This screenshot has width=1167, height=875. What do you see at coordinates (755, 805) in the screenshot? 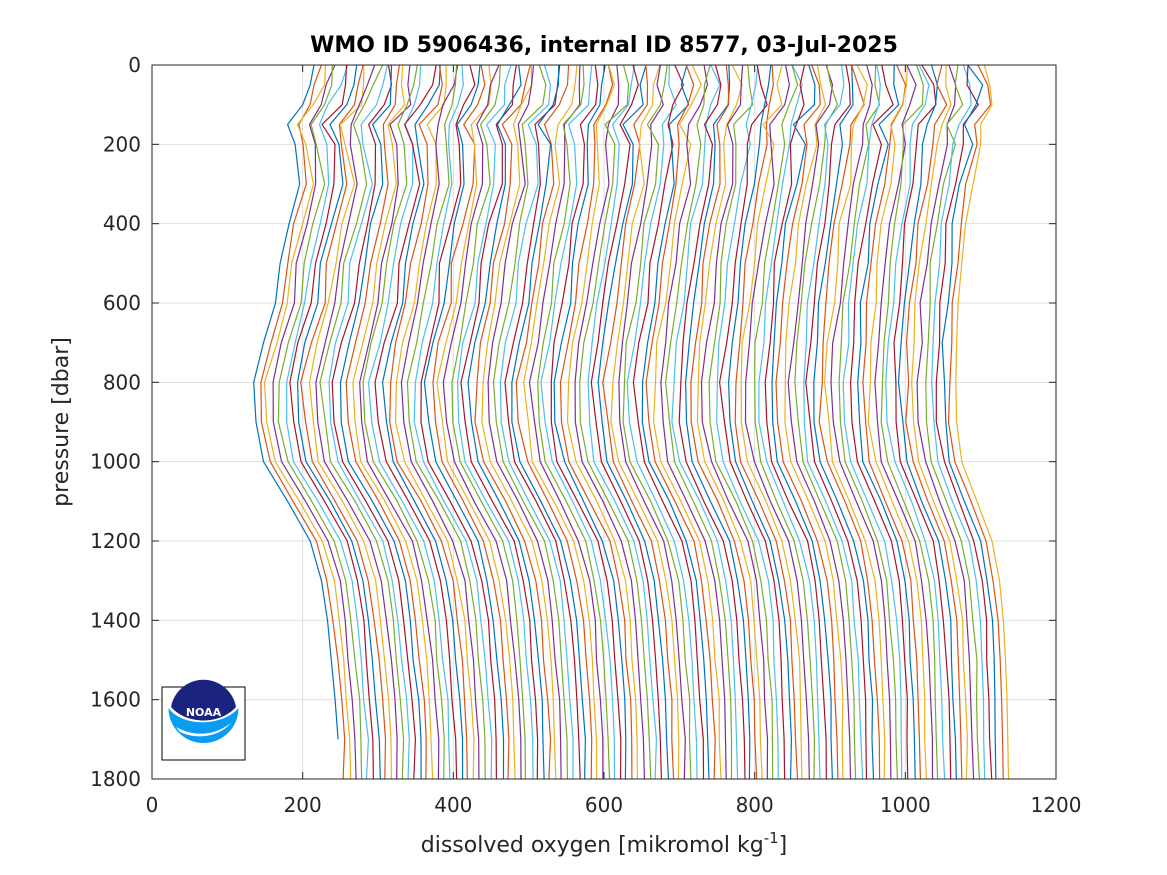
I see `x-tick-label: 800` at bounding box center [755, 805].